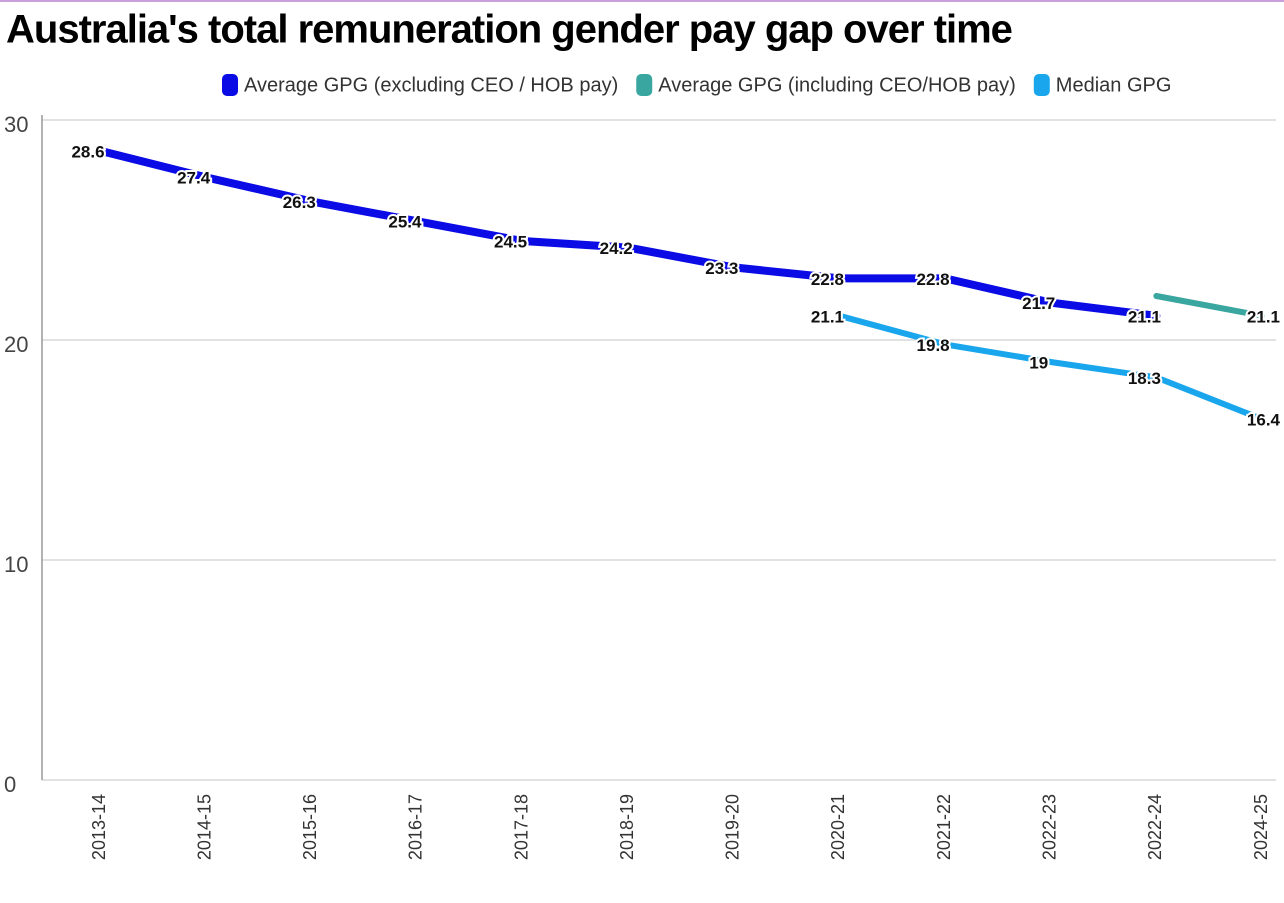  What do you see at coordinates (310, 827) in the screenshot?
I see `x-tick-label: 2015-16` at bounding box center [310, 827].